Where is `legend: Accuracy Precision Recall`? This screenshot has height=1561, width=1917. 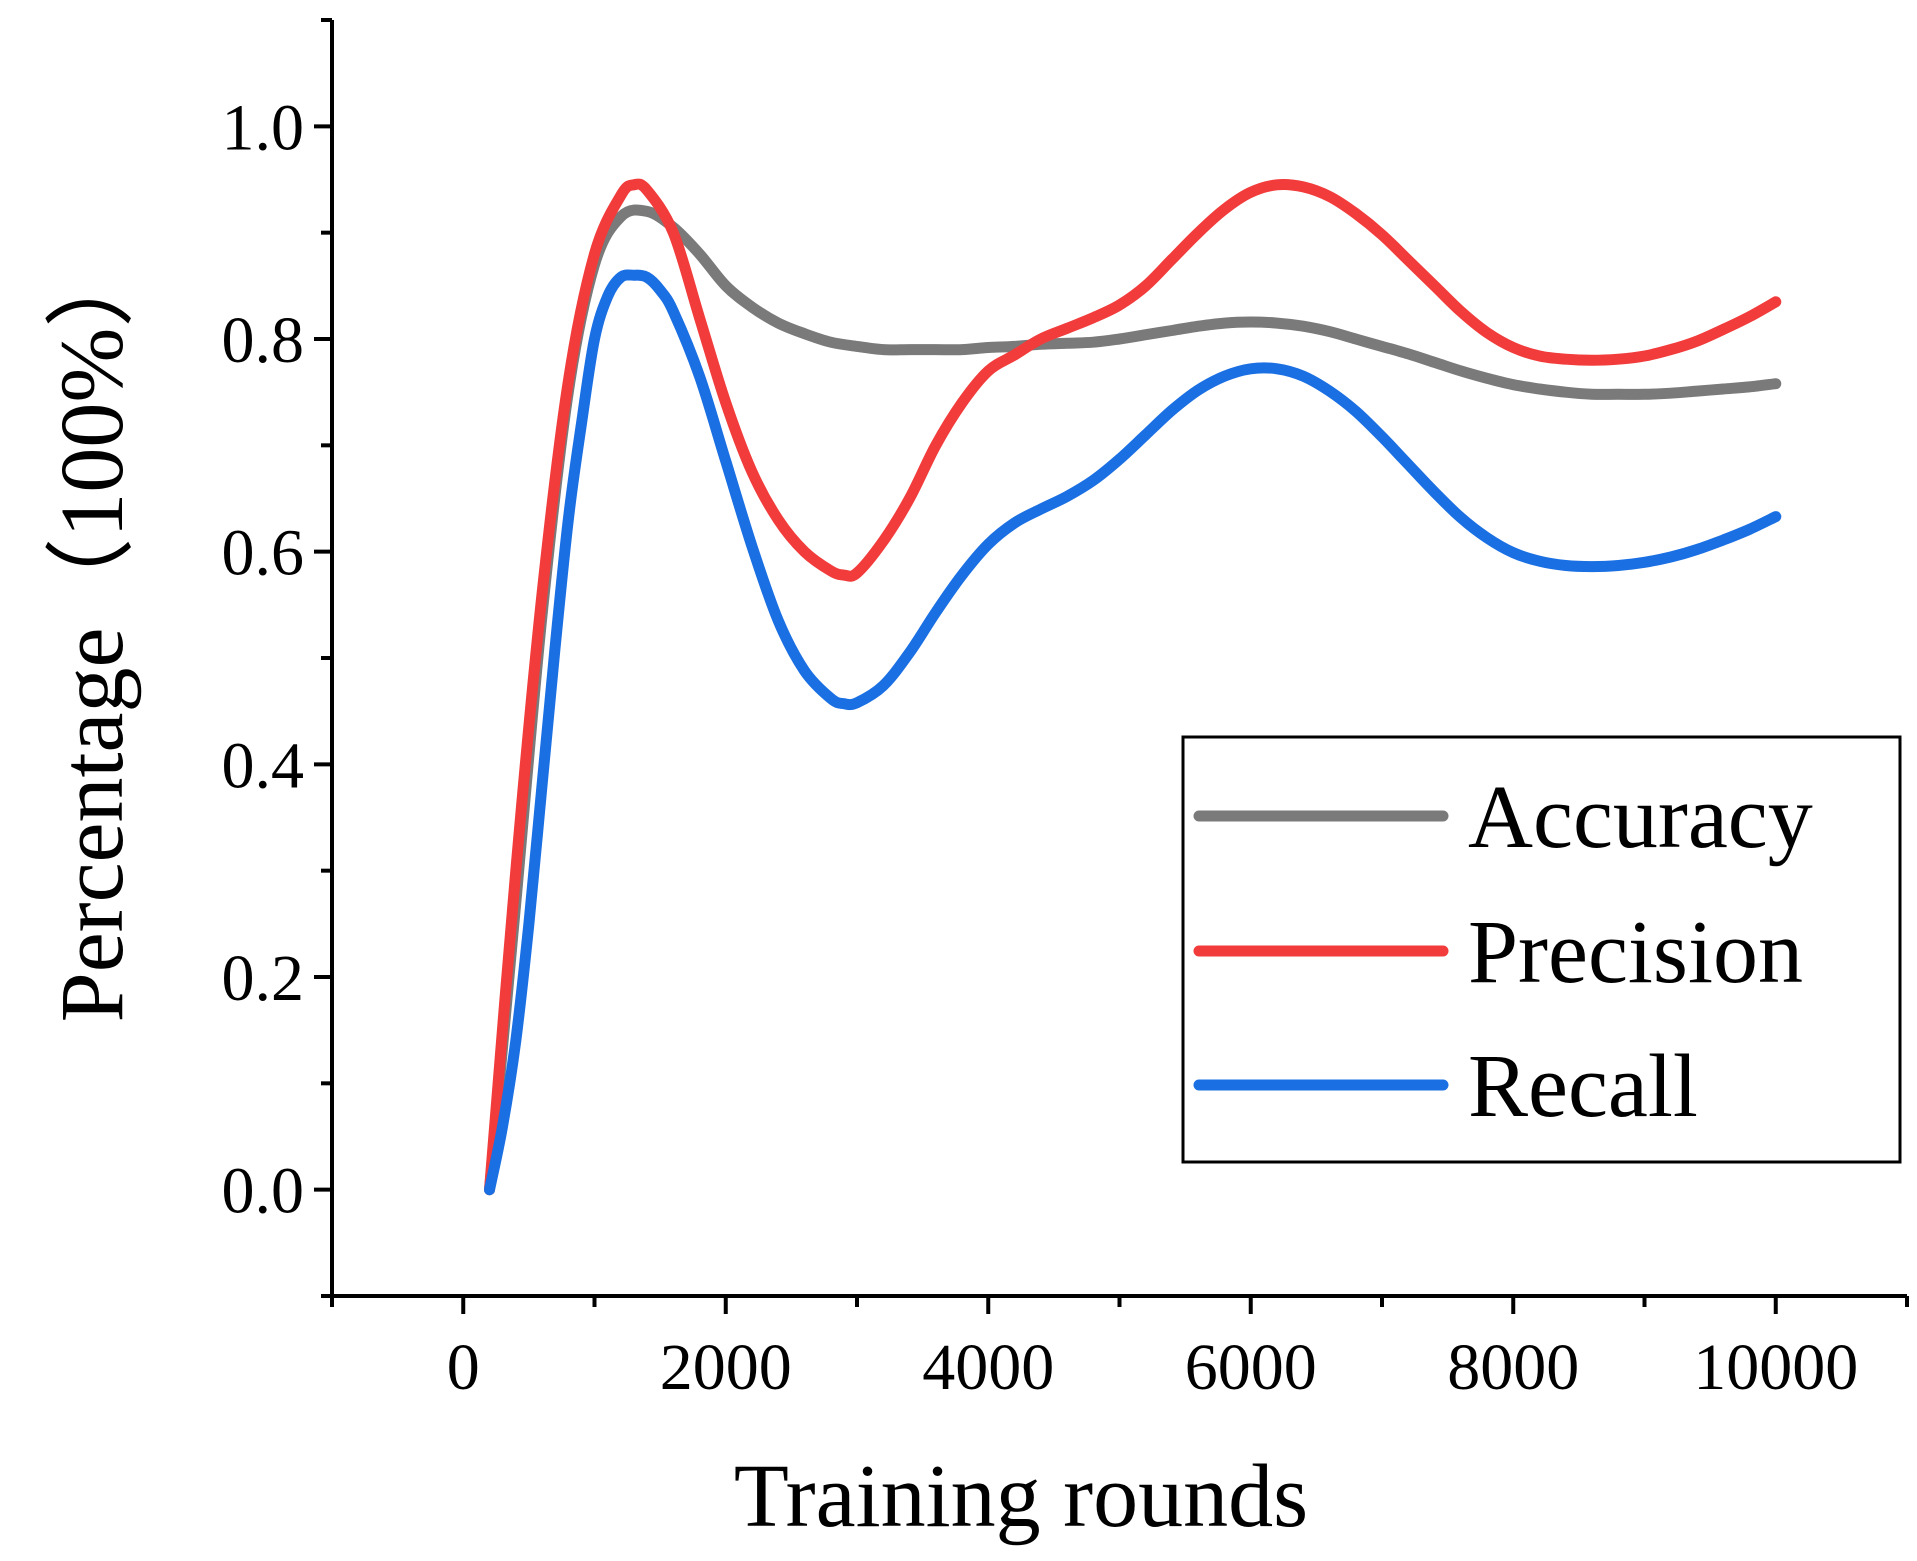
legend: Accuracy Precision Recall is located at coordinates (1541, 949).